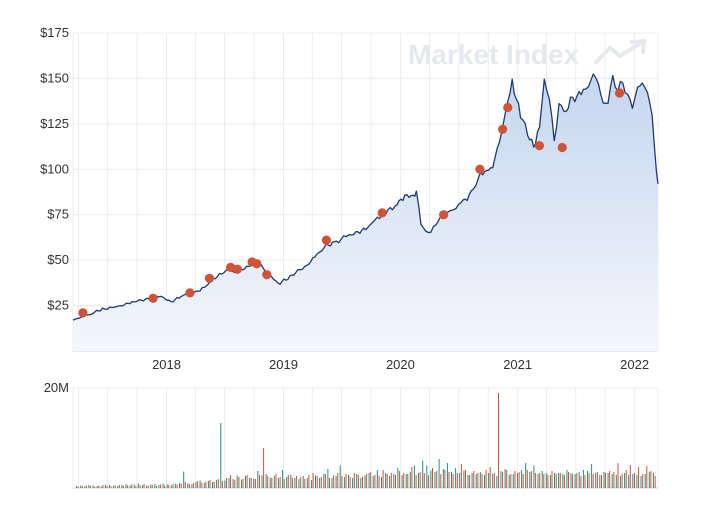  What do you see at coordinates (54, 32) in the screenshot?
I see `price-tick-label: $175` at bounding box center [54, 32].